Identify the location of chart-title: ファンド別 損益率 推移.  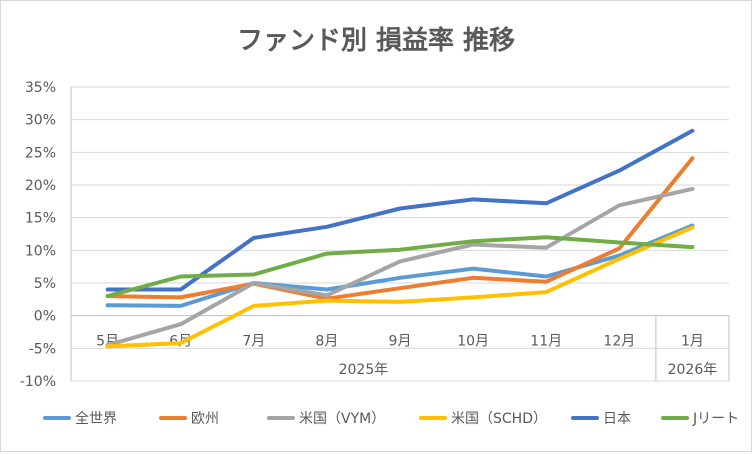
(376, 40).